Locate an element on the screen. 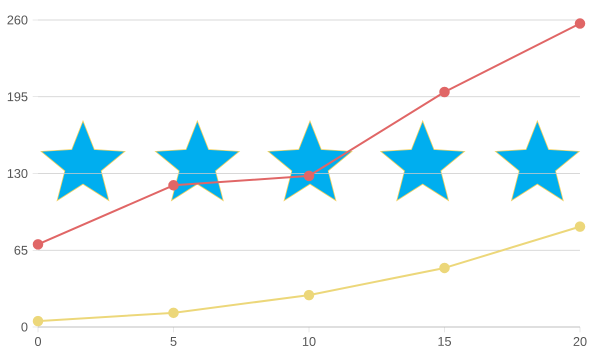 Image resolution: width=600 pixels, height=358 pixels. x-tick-label: 0 is located at coordinates (38, 341).